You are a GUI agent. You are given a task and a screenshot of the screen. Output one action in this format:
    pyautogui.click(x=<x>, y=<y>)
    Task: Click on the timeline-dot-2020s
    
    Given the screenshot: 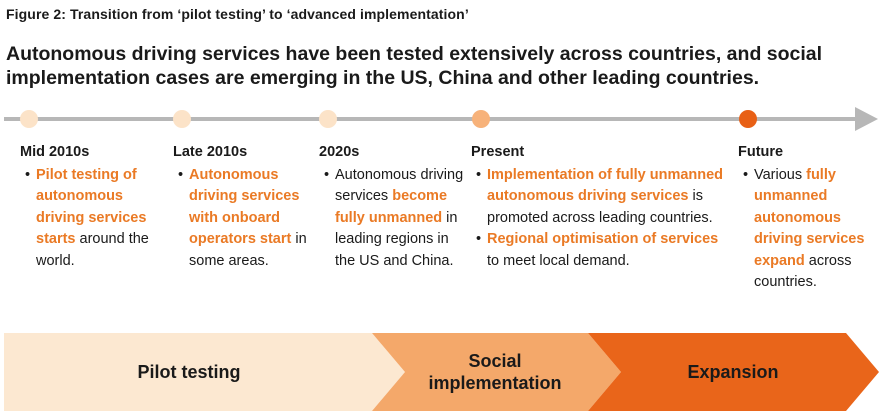 What is the action you would take?
    pyautogui.click(x=328, y=119)
    